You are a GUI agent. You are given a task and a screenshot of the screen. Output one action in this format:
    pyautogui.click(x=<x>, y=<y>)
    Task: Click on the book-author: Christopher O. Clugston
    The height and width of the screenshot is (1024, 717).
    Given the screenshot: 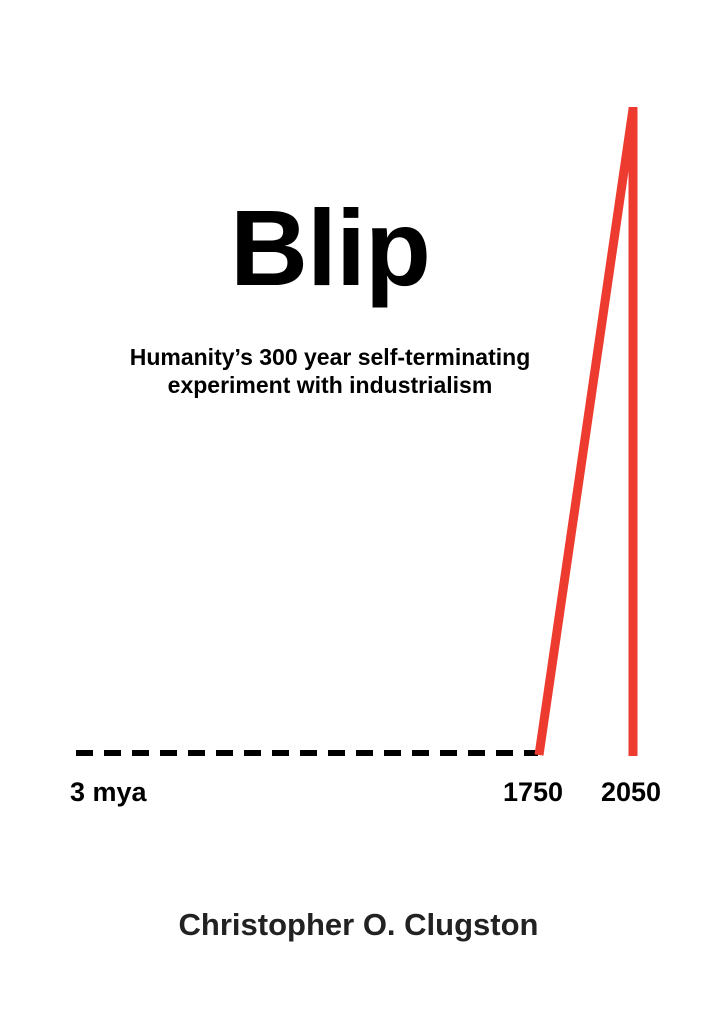 What is the action you would take?
    pyautogui.click(x=358, y=924)
    